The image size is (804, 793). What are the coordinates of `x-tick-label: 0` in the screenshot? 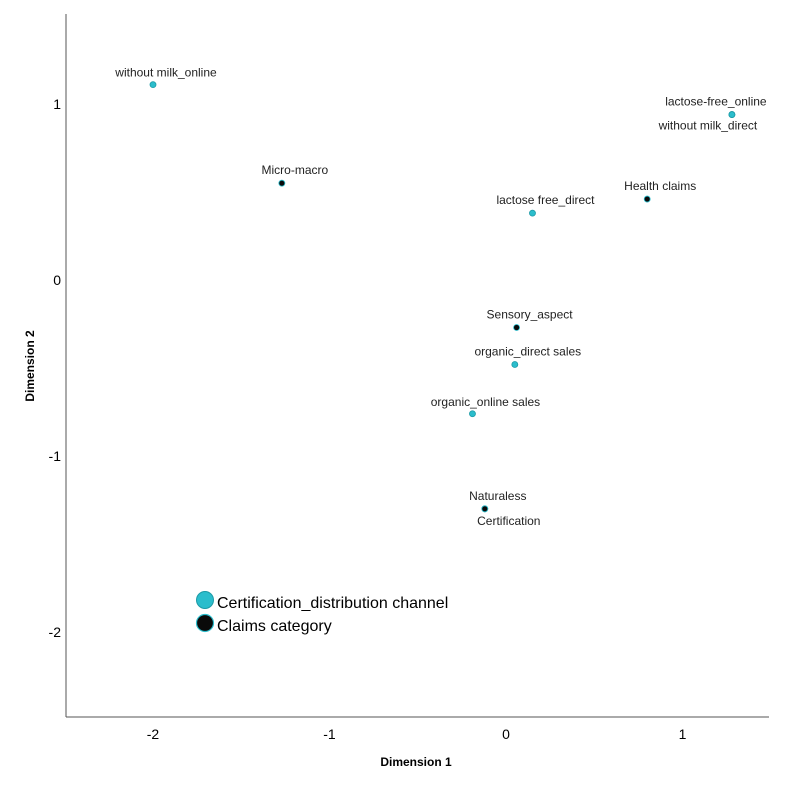 It's located at (506, 734).